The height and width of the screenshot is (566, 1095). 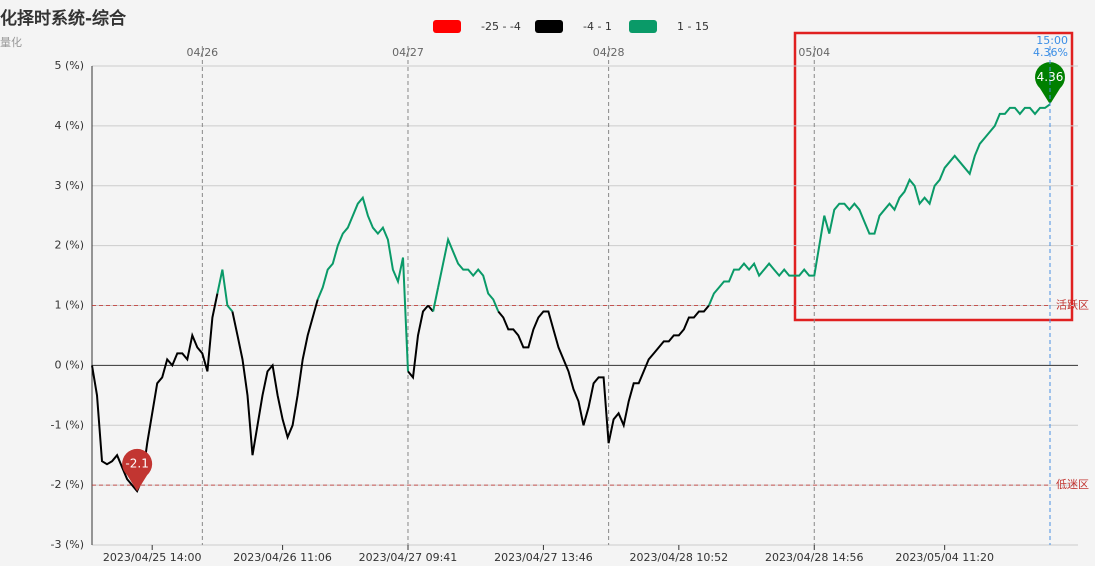 I want to click on y-tick-label: 1 (%), so click(x=69, y=305).